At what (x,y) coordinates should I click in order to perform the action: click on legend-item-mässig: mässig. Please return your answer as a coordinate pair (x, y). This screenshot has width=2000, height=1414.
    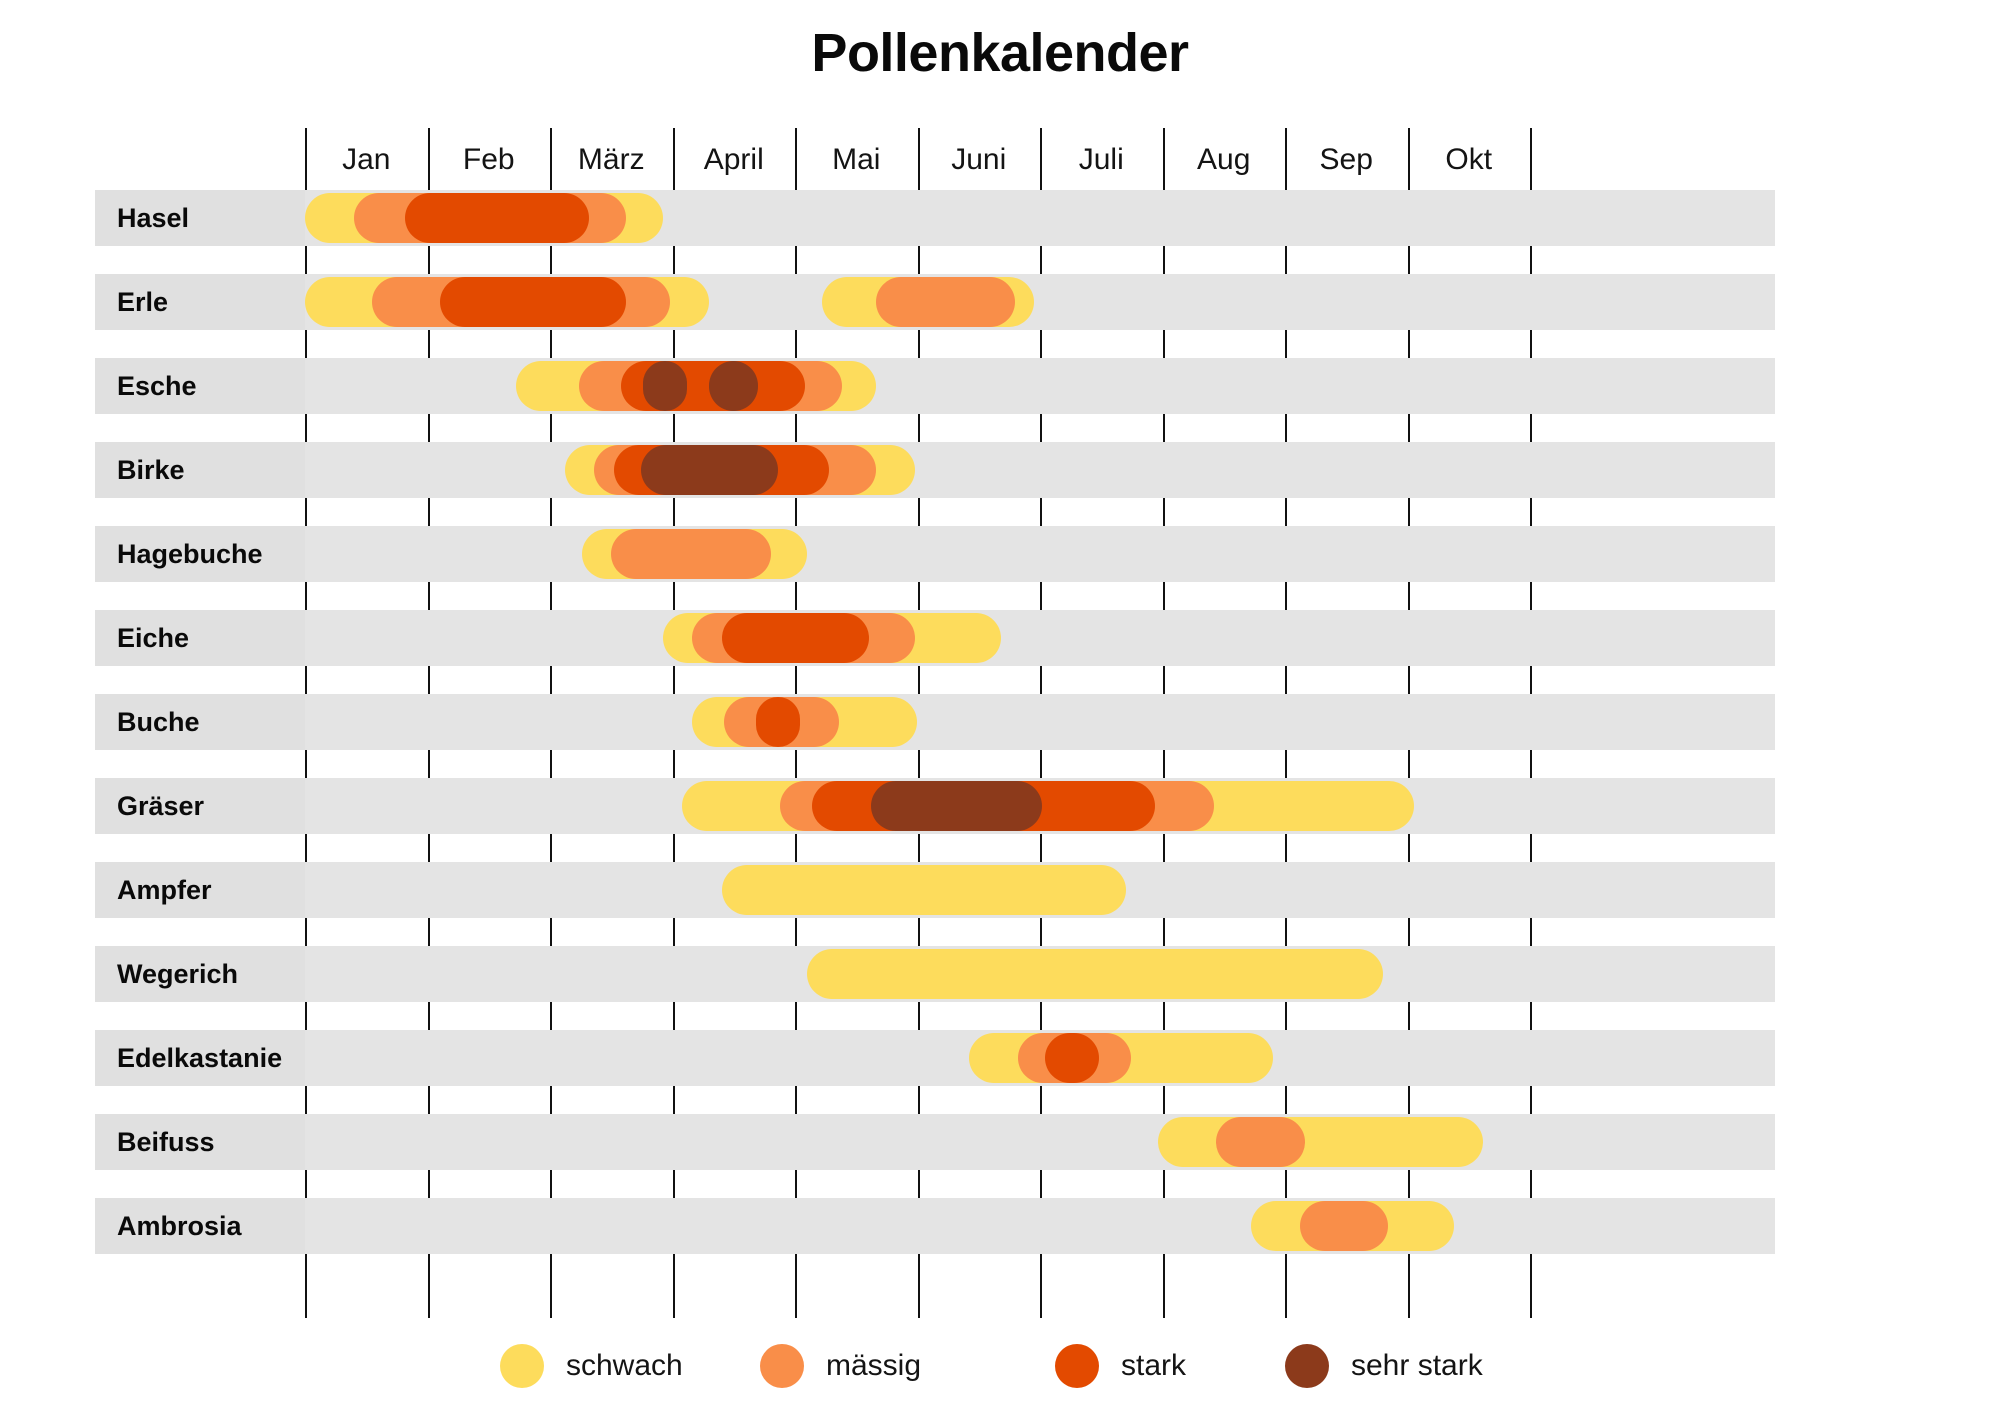
    Looking at the image, I should click on (840, 1366).